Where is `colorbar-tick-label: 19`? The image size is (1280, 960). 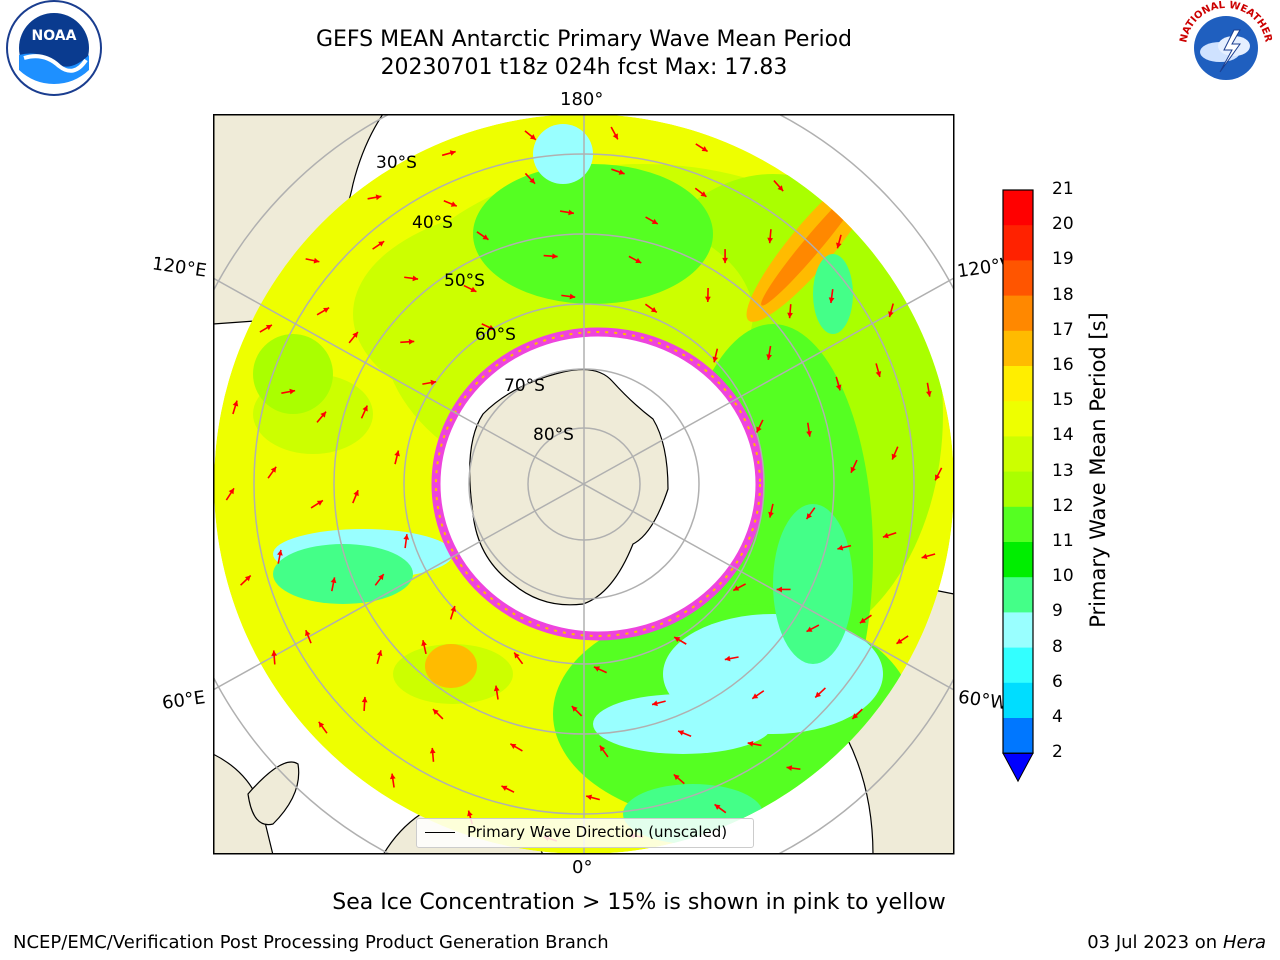
colorbar-tick-label: 19 is located at coordinates (1063, 259).